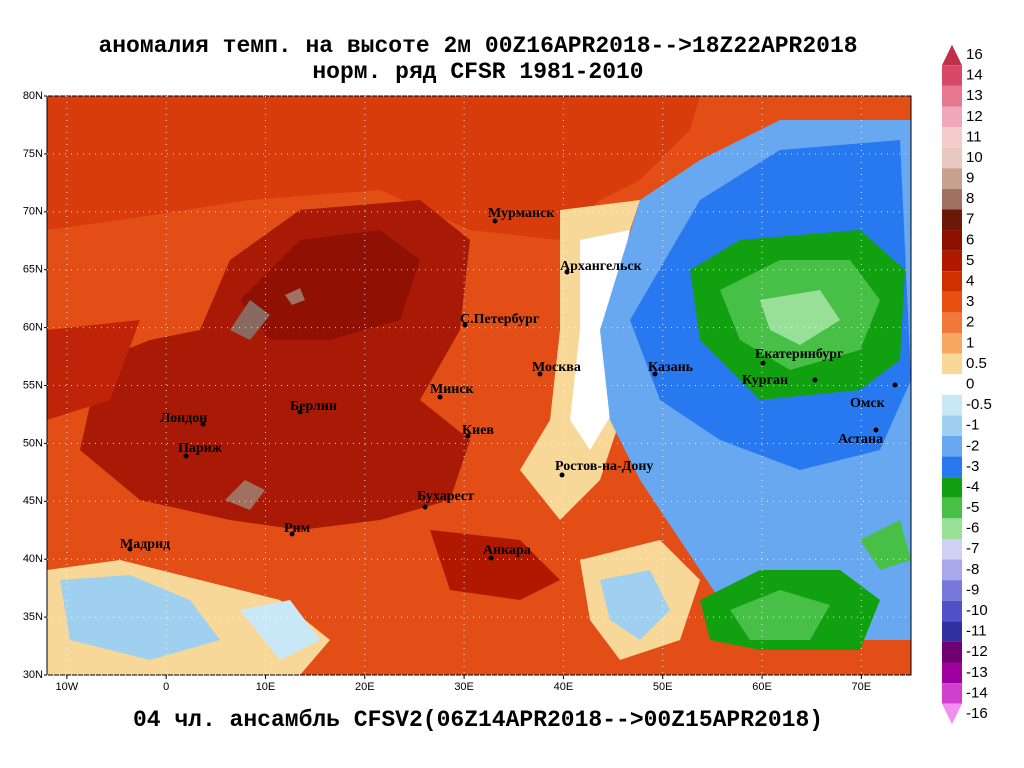 The height and width of the screenshot is (768, 1024). What do you see at coordinates (972, 445) in the screenshot?
I see `colorbar-label: -2` at bounding box center [972, 445].